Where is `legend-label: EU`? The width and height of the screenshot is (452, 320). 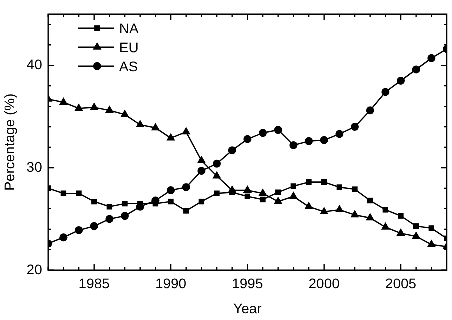 legend-label: EU is located at coordinates (129, 47).